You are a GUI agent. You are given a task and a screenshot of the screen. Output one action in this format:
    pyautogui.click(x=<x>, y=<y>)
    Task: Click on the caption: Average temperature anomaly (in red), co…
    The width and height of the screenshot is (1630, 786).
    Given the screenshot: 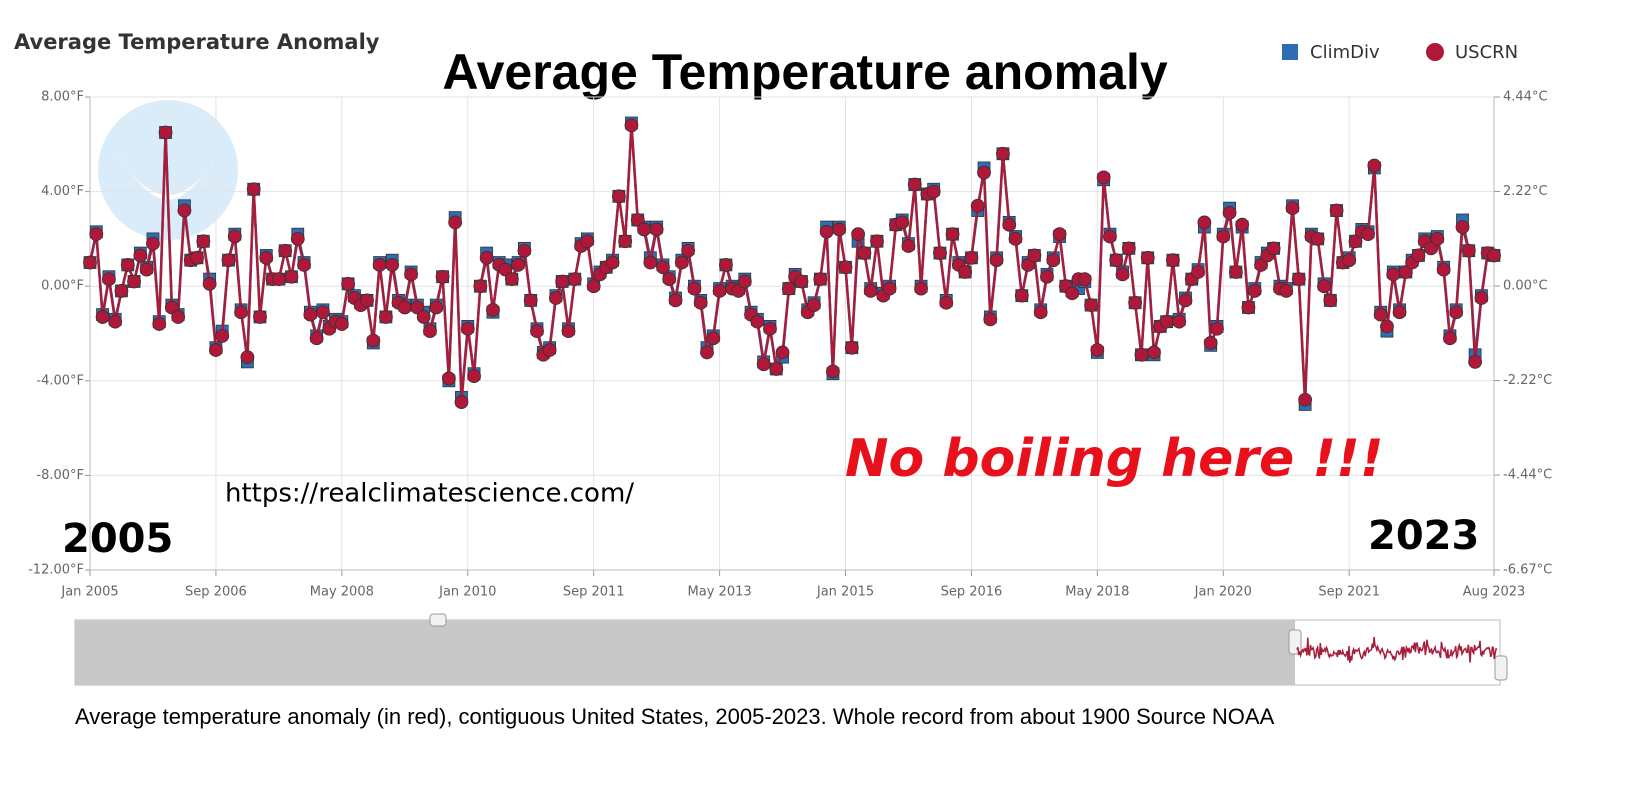 What is the action you would take?
    pyautogui.click(x=675, y=716)
    